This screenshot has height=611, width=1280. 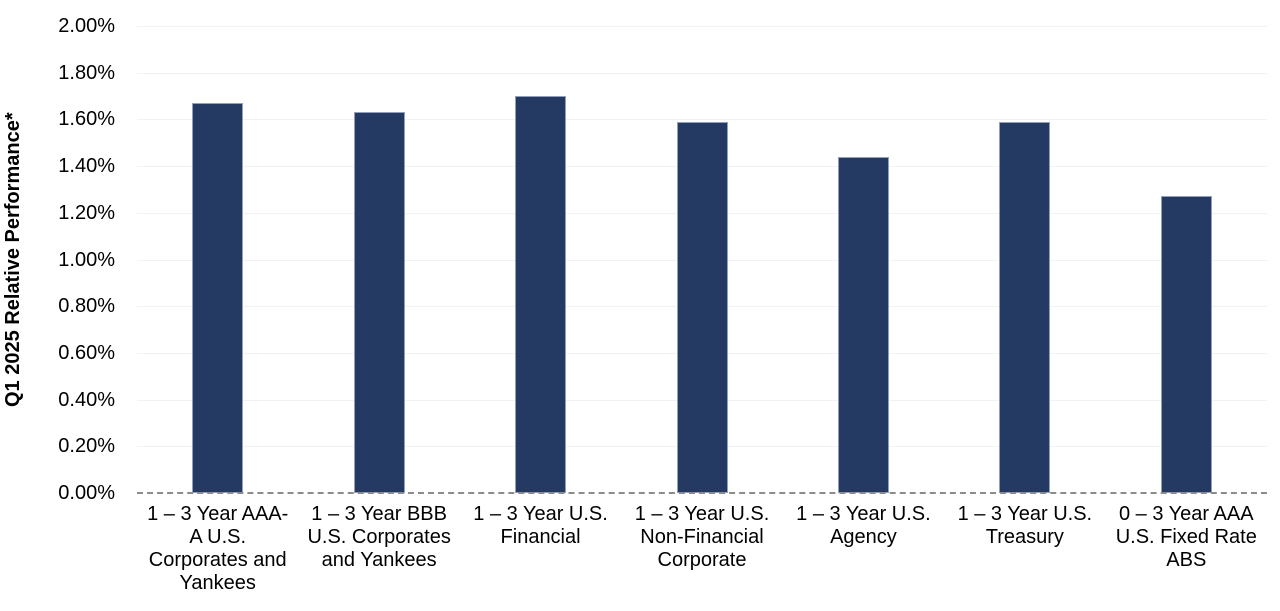 I want to click on y-tick-label: 1.40%, so click(x=86, y=166).